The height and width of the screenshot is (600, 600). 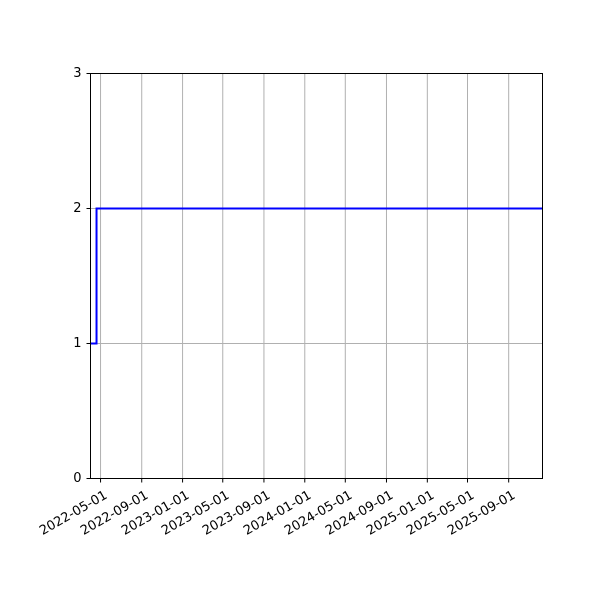 I want to click on y-tick-label: 1, so click(x=77, y=343).